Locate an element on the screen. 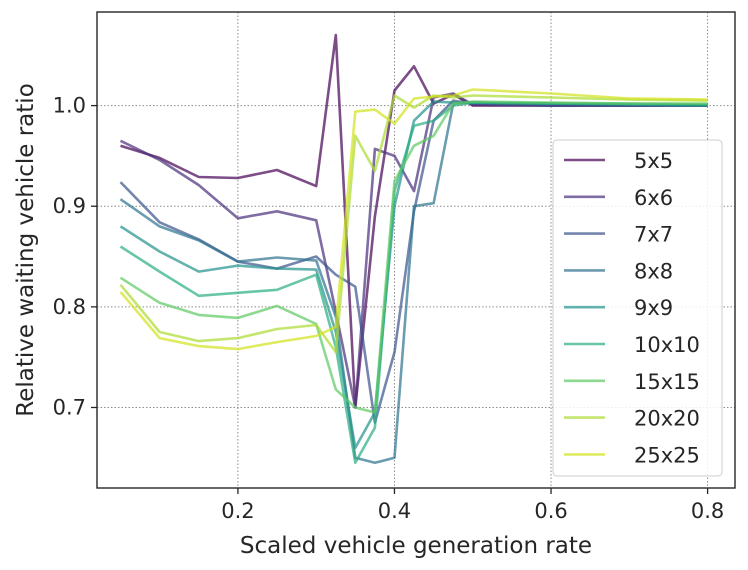  y-tick-label: 0.7 is located at coordinates (69, 407).